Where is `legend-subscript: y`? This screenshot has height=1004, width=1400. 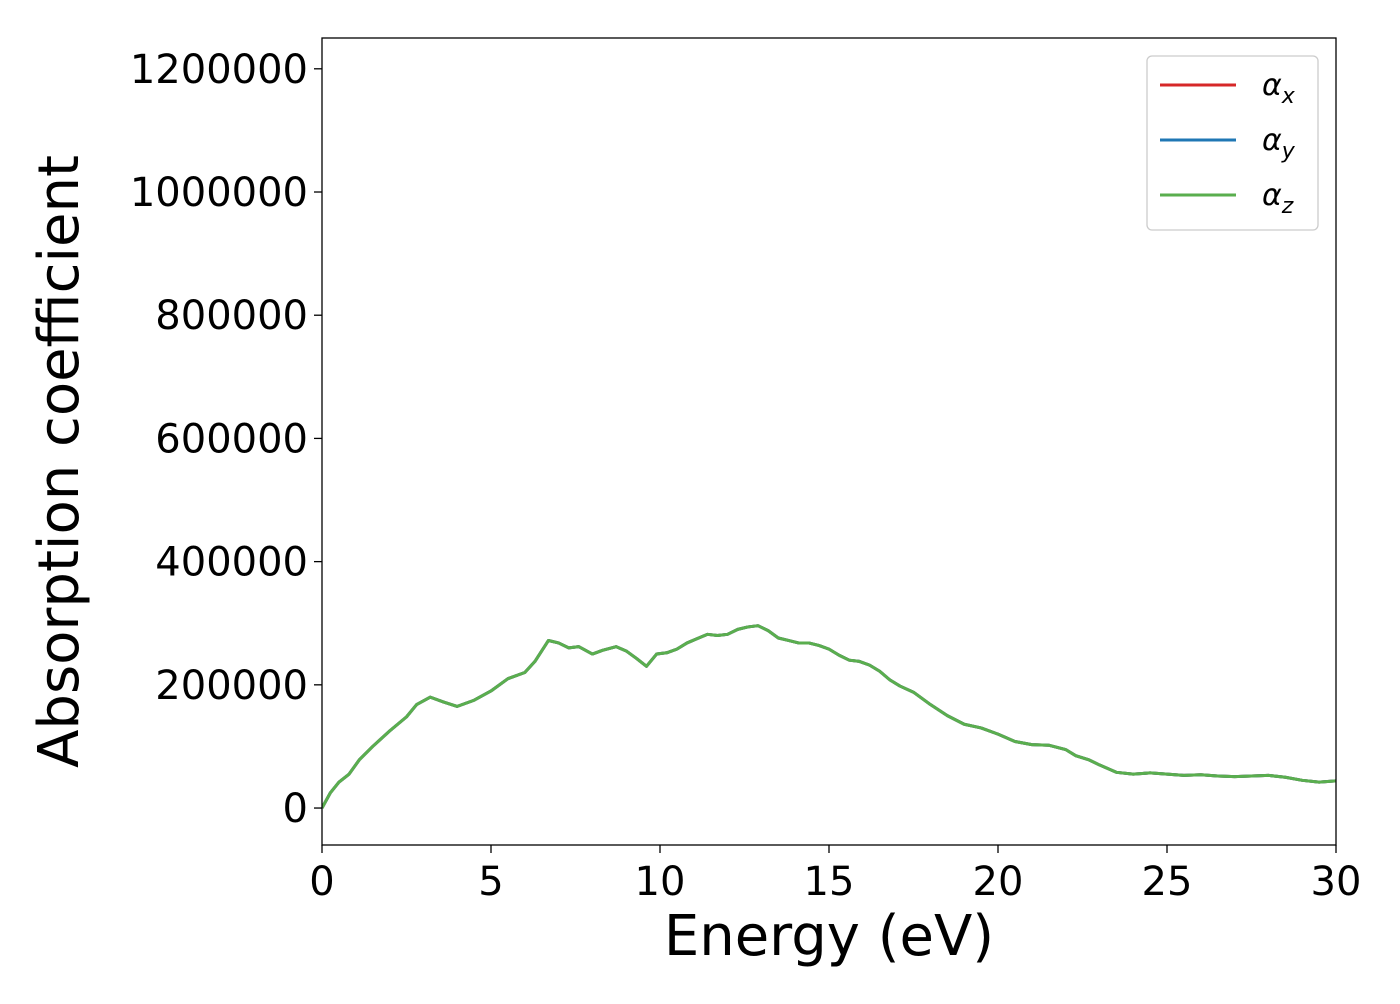 legend-subscript: y is located at coordinates (1288, 151).